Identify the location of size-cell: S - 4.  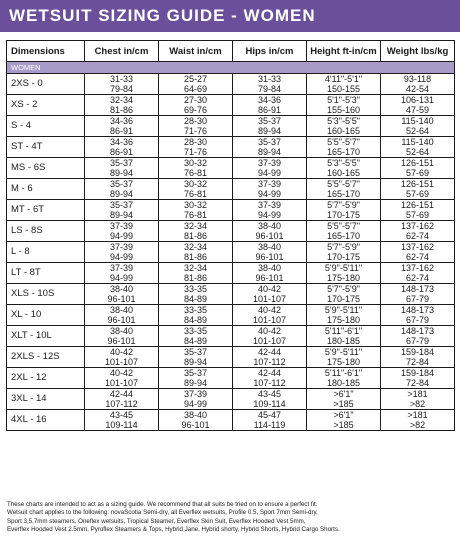
(45, 126).